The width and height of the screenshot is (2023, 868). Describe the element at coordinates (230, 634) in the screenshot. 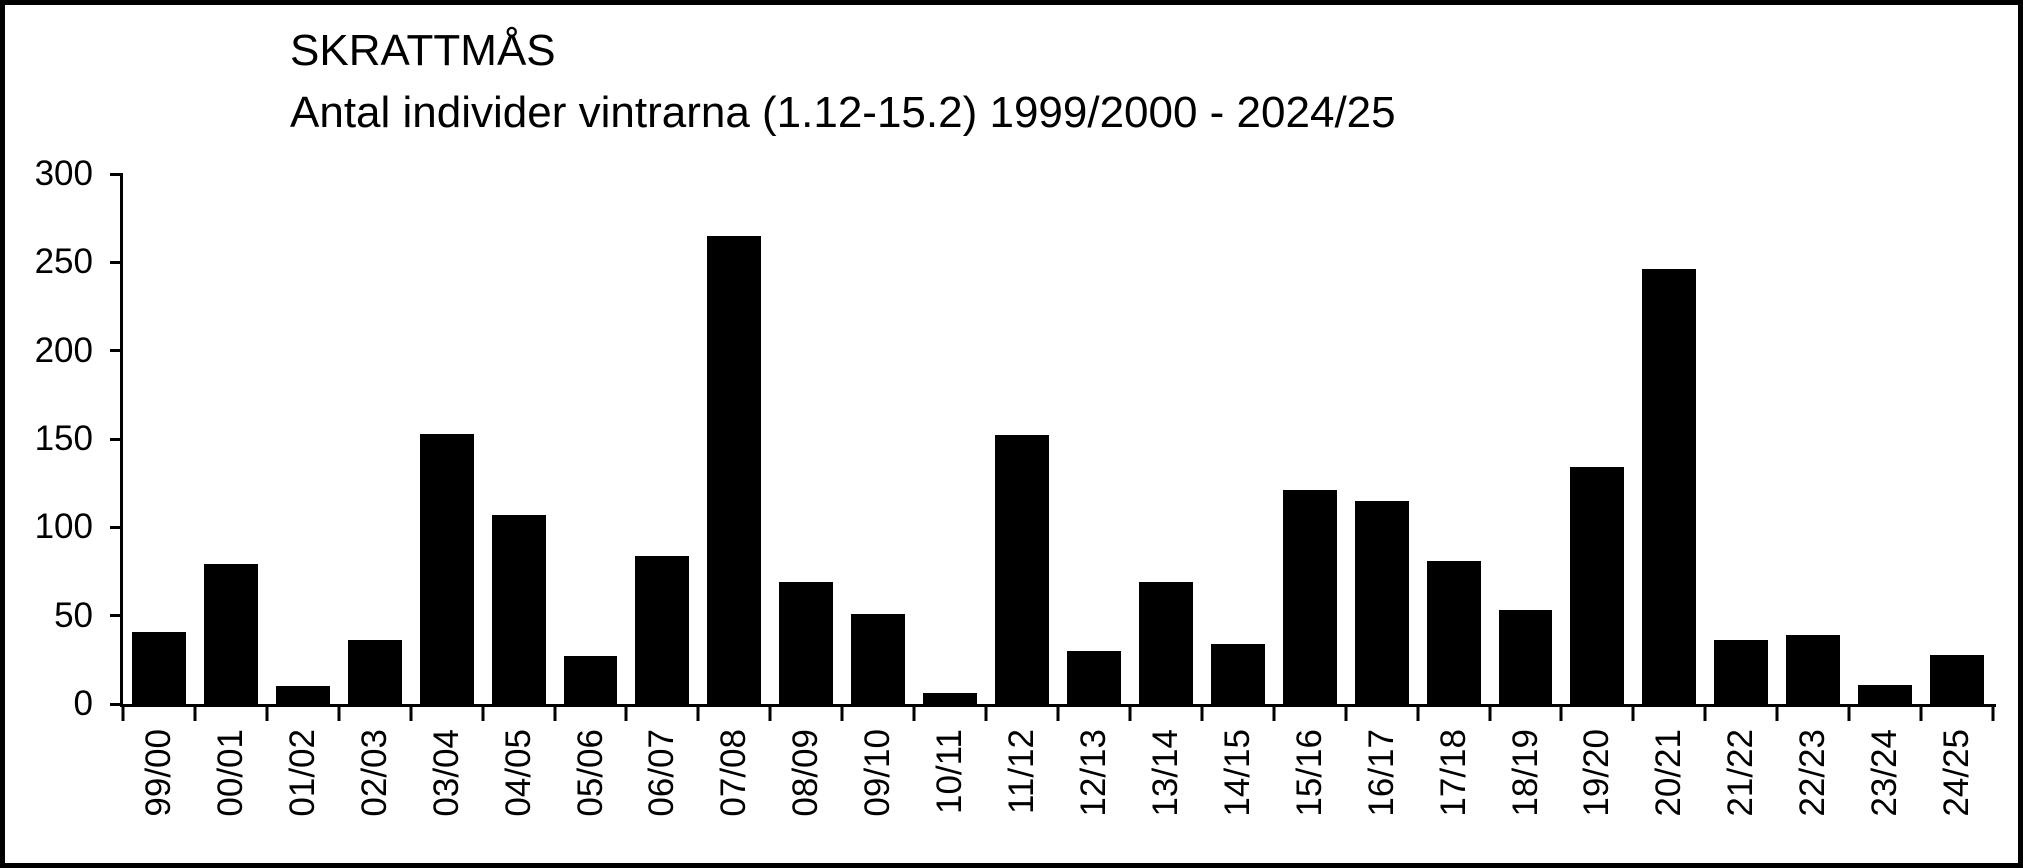

I see `bar-00/01` at that location.